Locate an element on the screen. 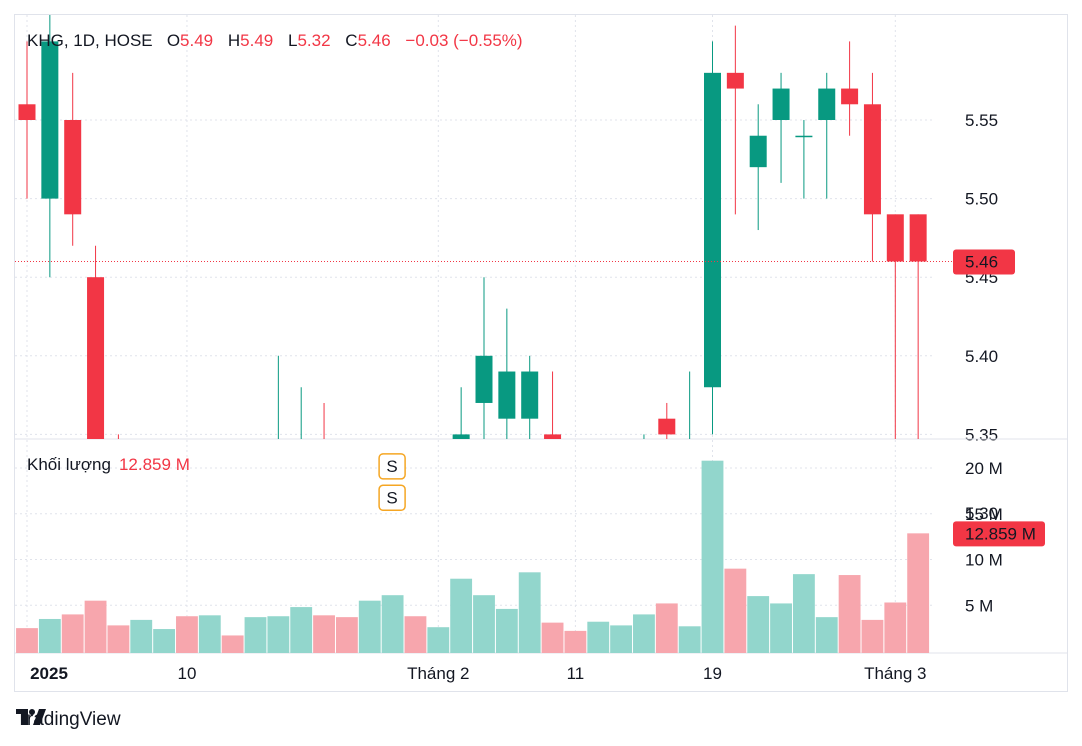 The height and width of the screenshot is (746, 1082). close-value: 5.46 is located at coordinates (374, 40).